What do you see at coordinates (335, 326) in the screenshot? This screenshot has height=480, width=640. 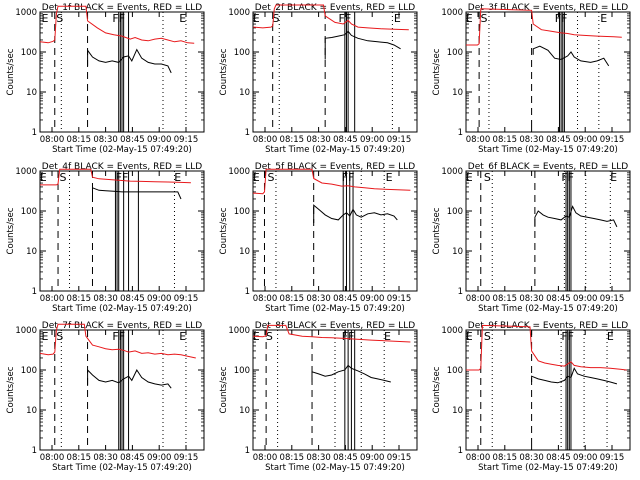 I see `plot-title: Det_8f BLACK = Events, RED = LLD` at bounding box center [335, 326].